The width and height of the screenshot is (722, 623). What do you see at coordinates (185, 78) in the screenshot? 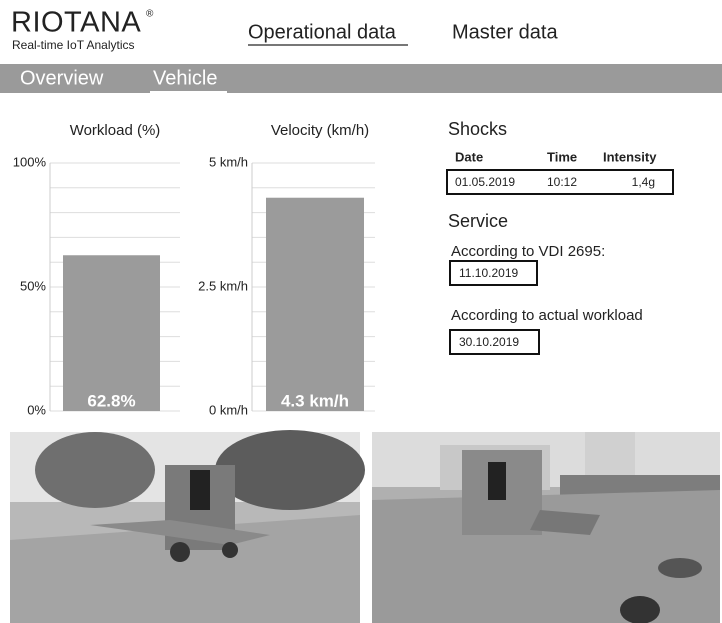
I see `tab: Vehicle` at bounding box center [185, 78].